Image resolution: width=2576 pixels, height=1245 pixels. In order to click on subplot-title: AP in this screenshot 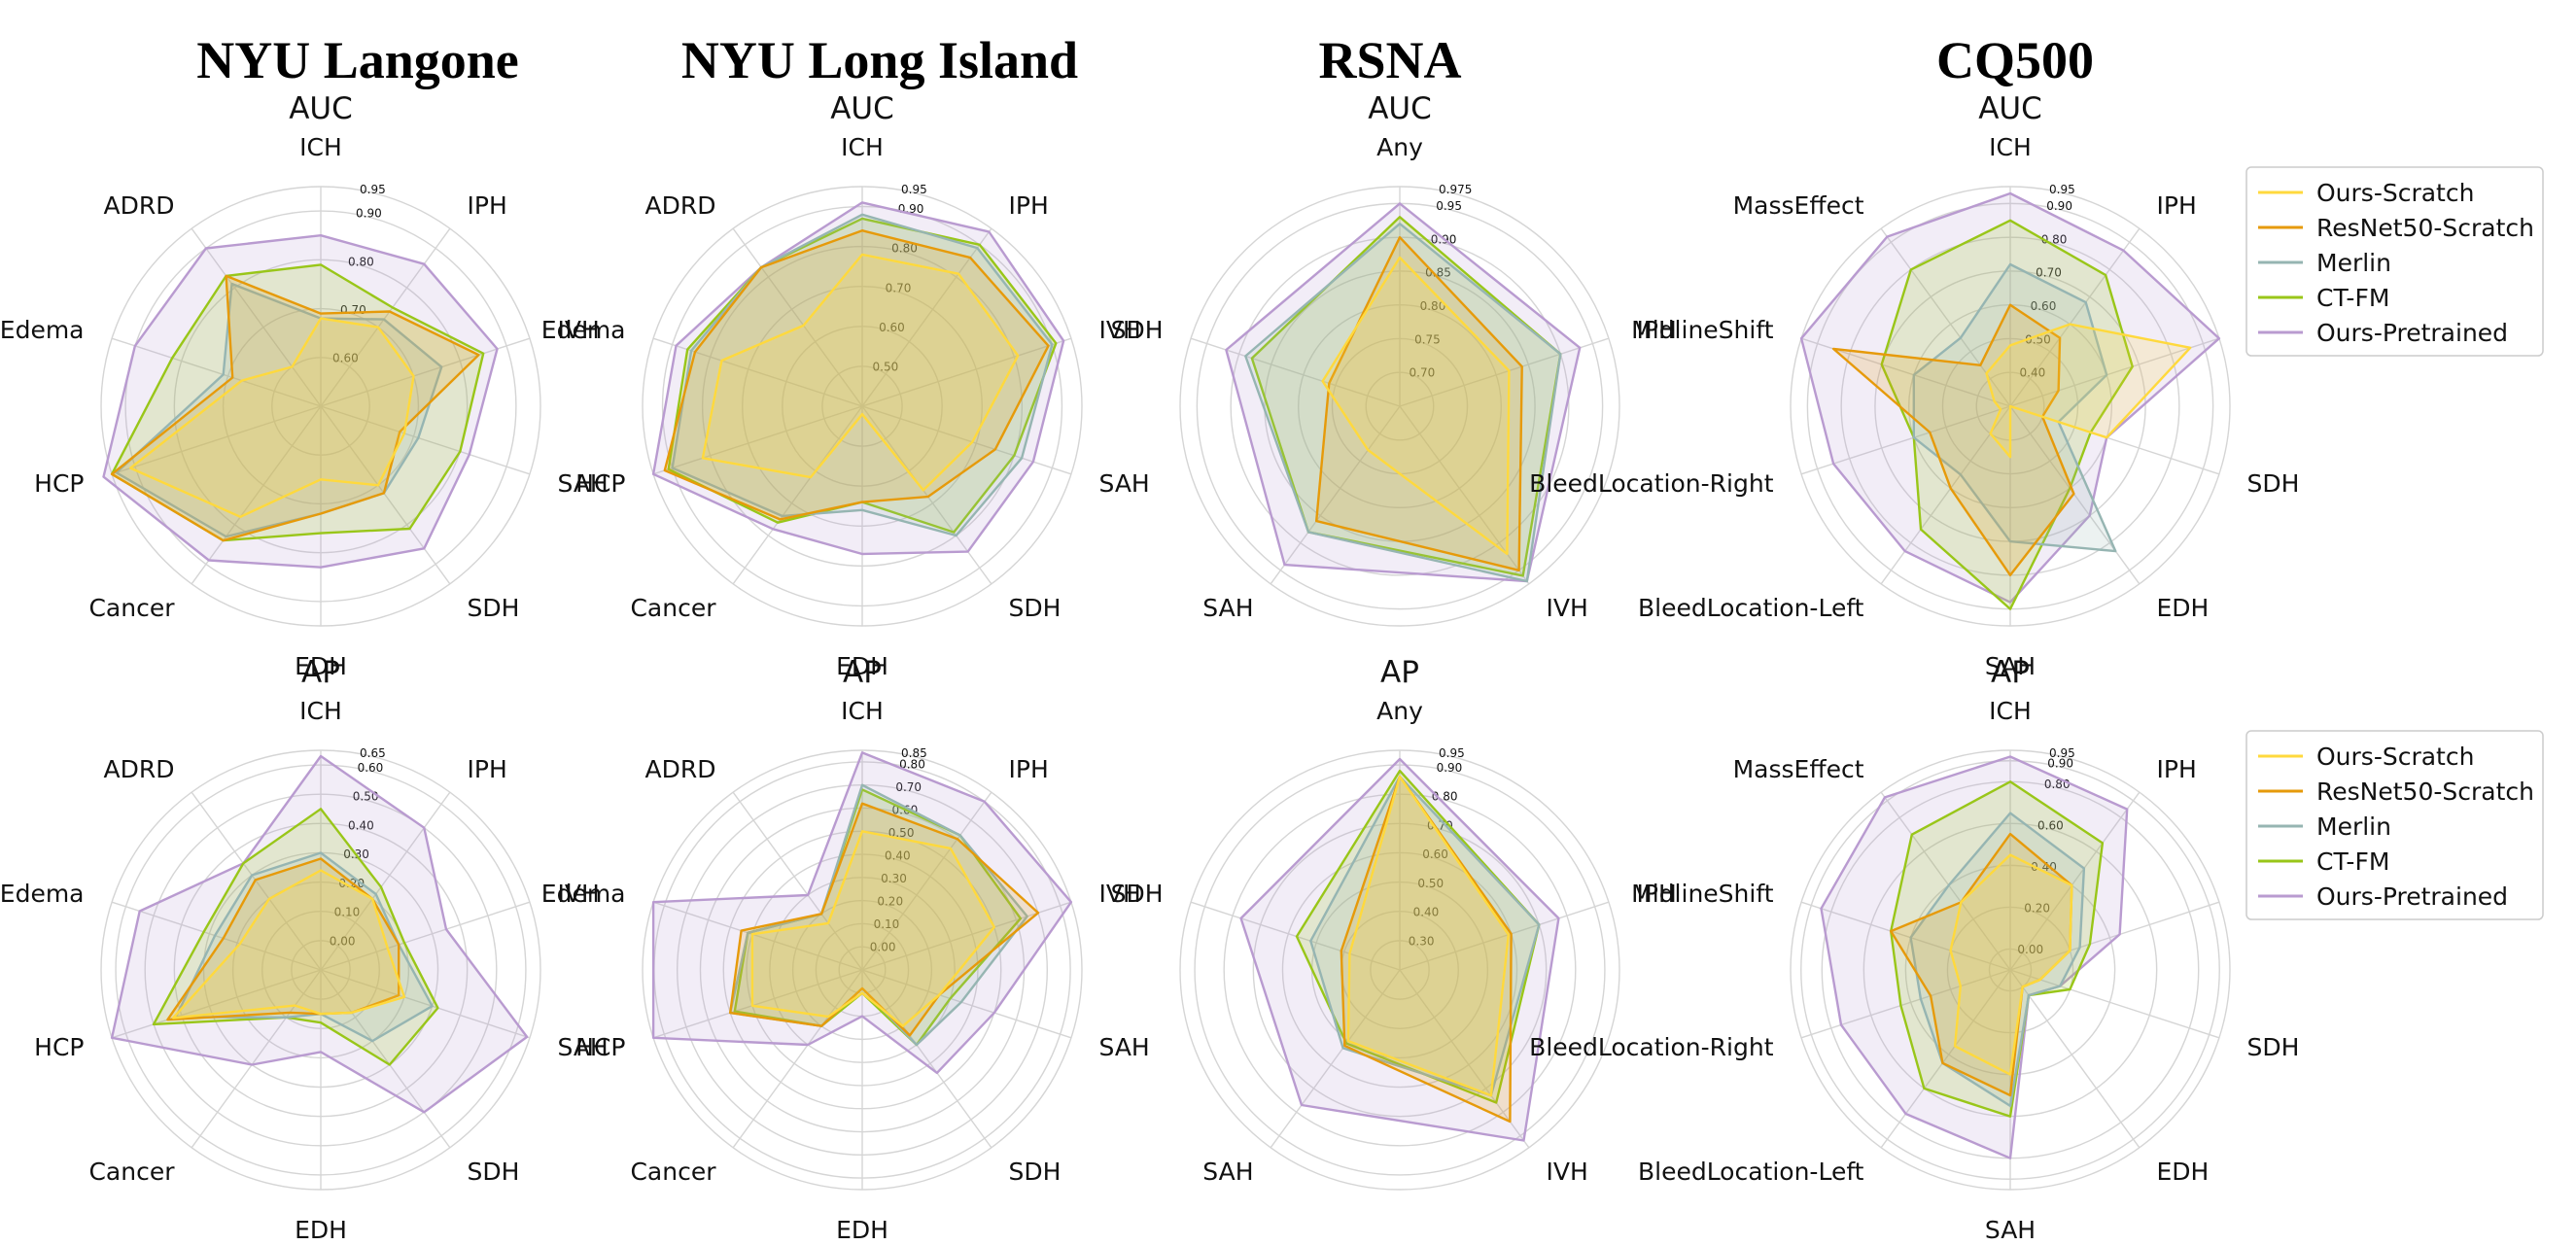, I will do `click(321, 672)`.